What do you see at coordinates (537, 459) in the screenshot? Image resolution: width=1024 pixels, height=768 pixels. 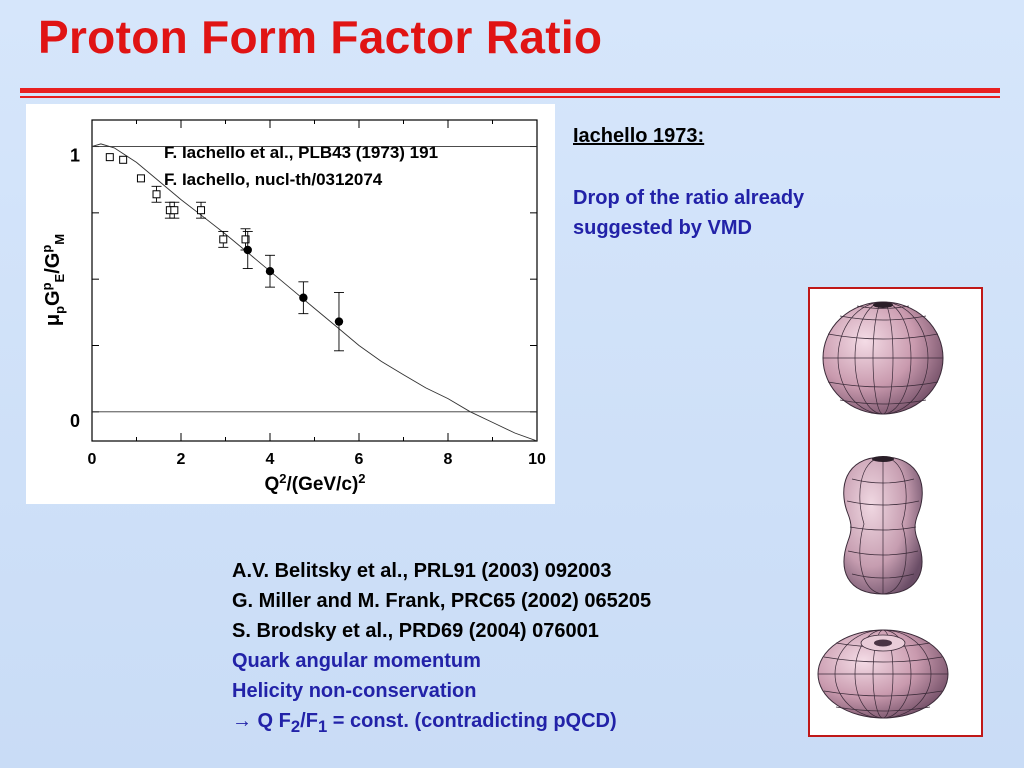 I see `x-tick-label: 10` at bounding box center [537, 459].